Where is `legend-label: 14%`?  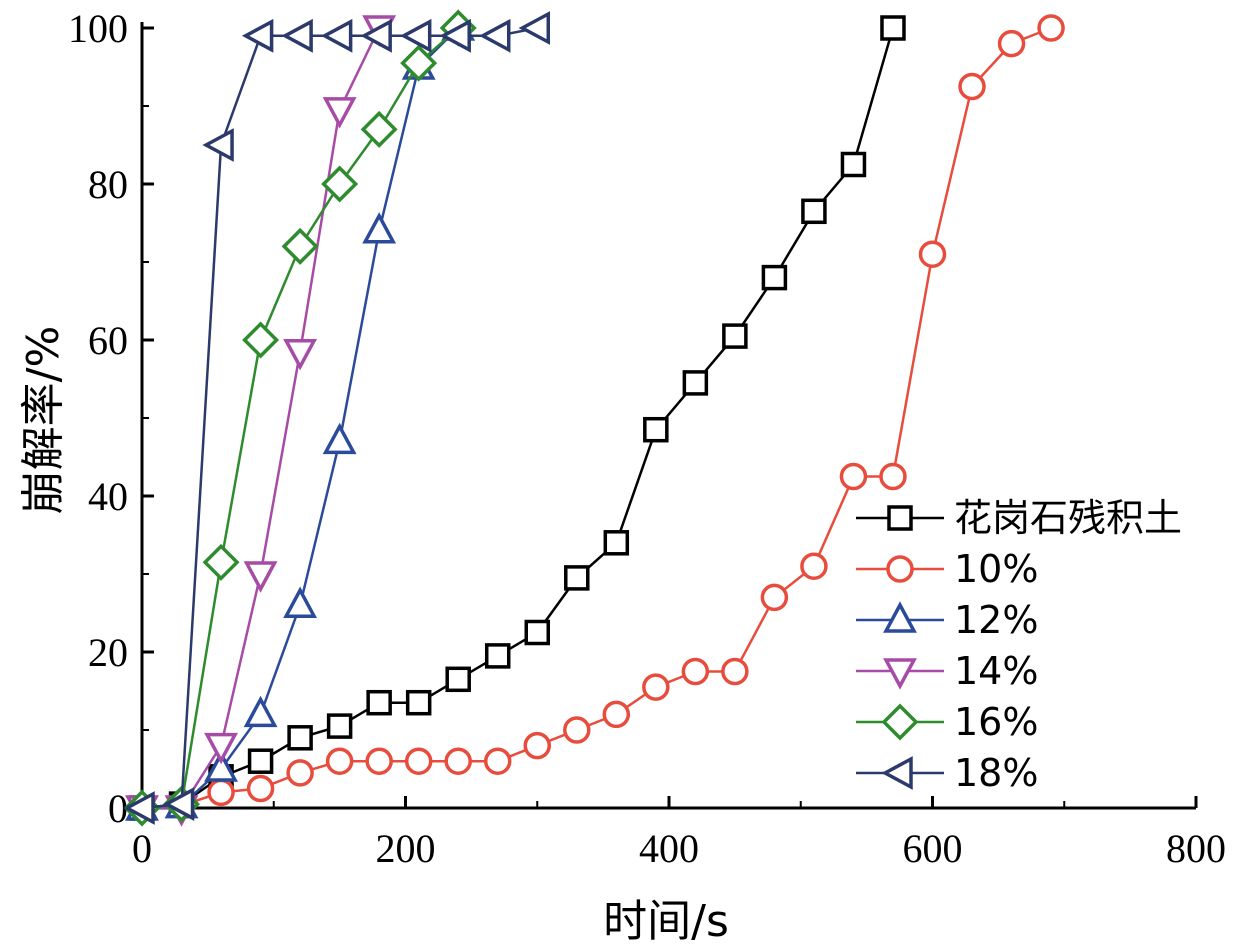 legend-label: 14% is located at coordinates (996, 671).